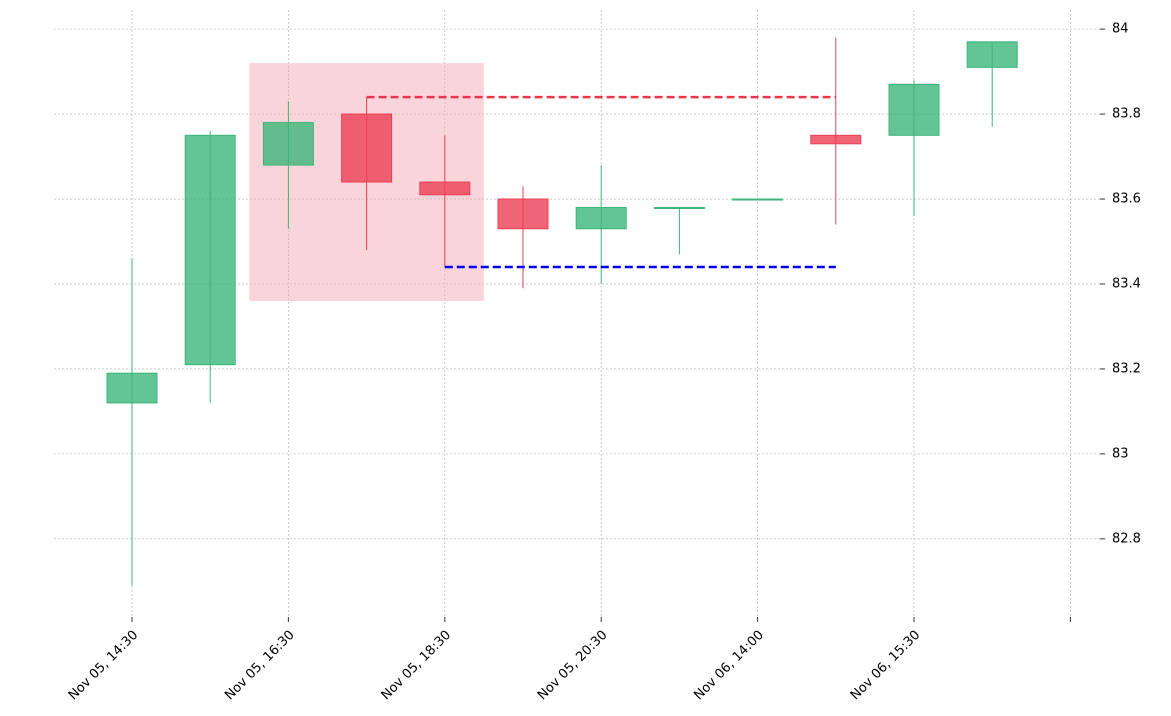  Describe the element at coordinates (1126, 368) in the screenshot. I see `y-tick-label: 83.2` at that location.